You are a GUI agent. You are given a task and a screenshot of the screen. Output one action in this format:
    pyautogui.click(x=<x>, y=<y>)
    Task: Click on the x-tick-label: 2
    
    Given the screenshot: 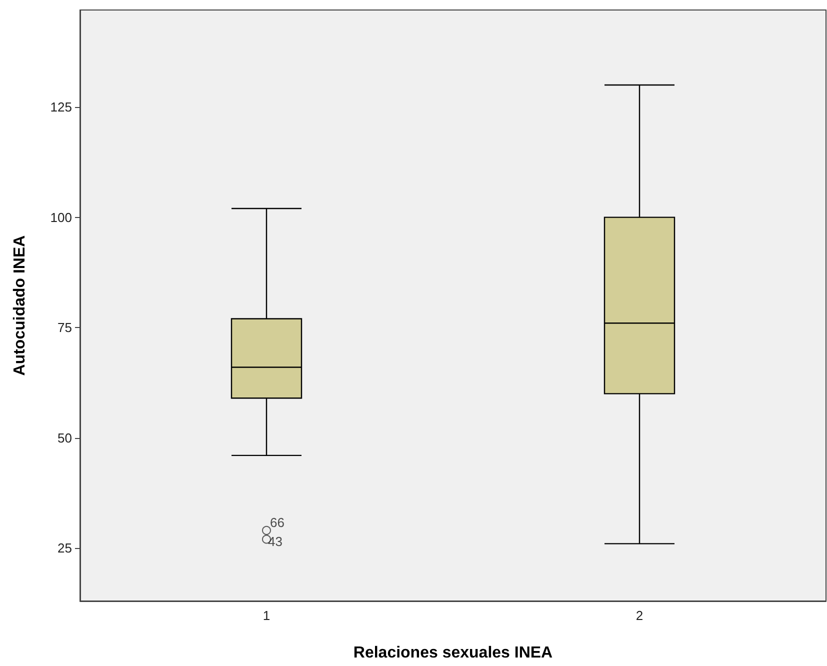 What is the action you would take?
    pyautogui.click(x=640, y=615)
    